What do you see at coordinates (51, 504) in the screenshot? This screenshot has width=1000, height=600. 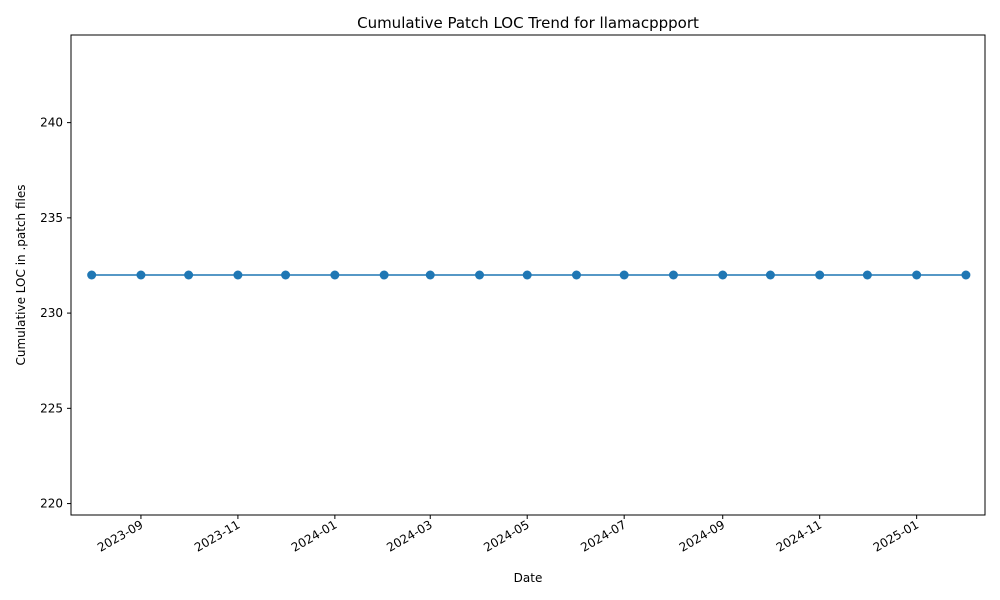 I see `y-tick-label: 220` at bounding box center [51, 504].